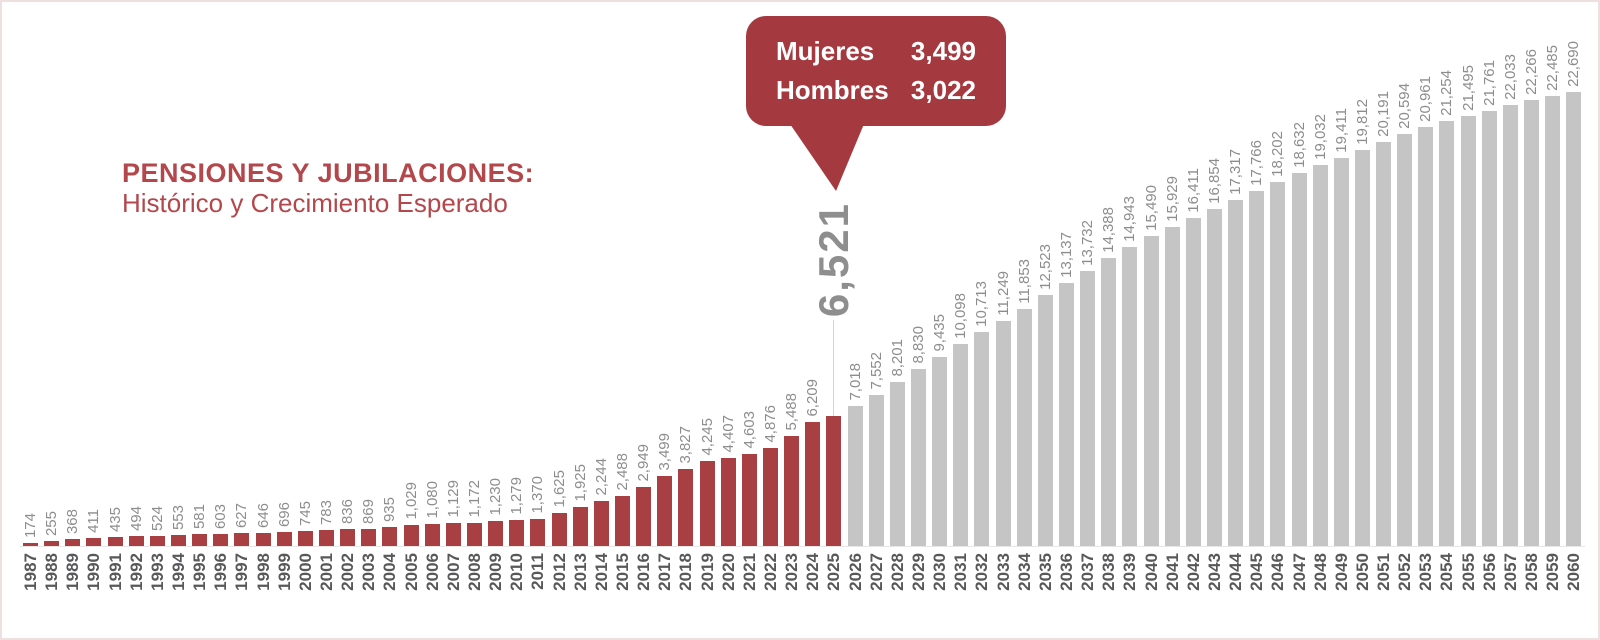 This screenshot has width=1600, height=640. What do you see at coordinates (1087, 583) in the screenshot?
I see `year-tick-2037: 2037` at bounding box center [1087, 583].